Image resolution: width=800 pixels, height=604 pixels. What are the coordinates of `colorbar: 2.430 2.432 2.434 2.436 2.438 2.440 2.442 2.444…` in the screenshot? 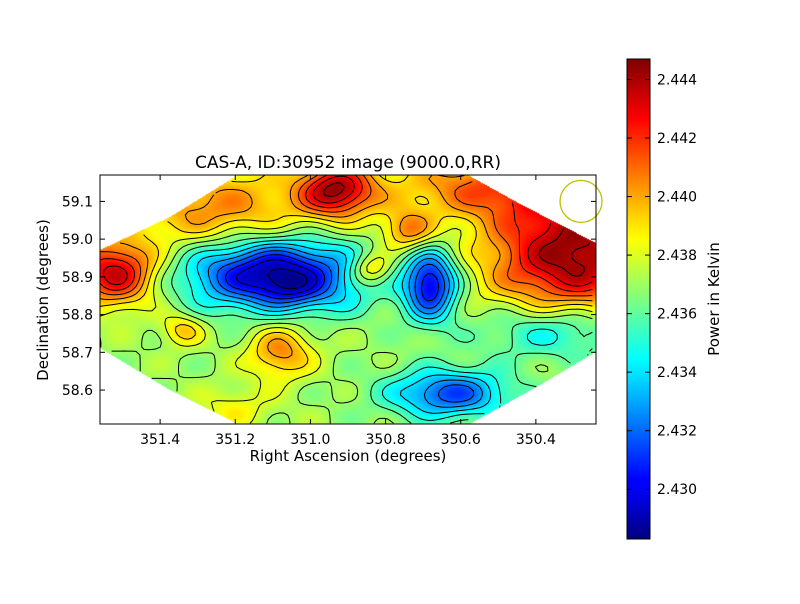 It's located at (674, 299).